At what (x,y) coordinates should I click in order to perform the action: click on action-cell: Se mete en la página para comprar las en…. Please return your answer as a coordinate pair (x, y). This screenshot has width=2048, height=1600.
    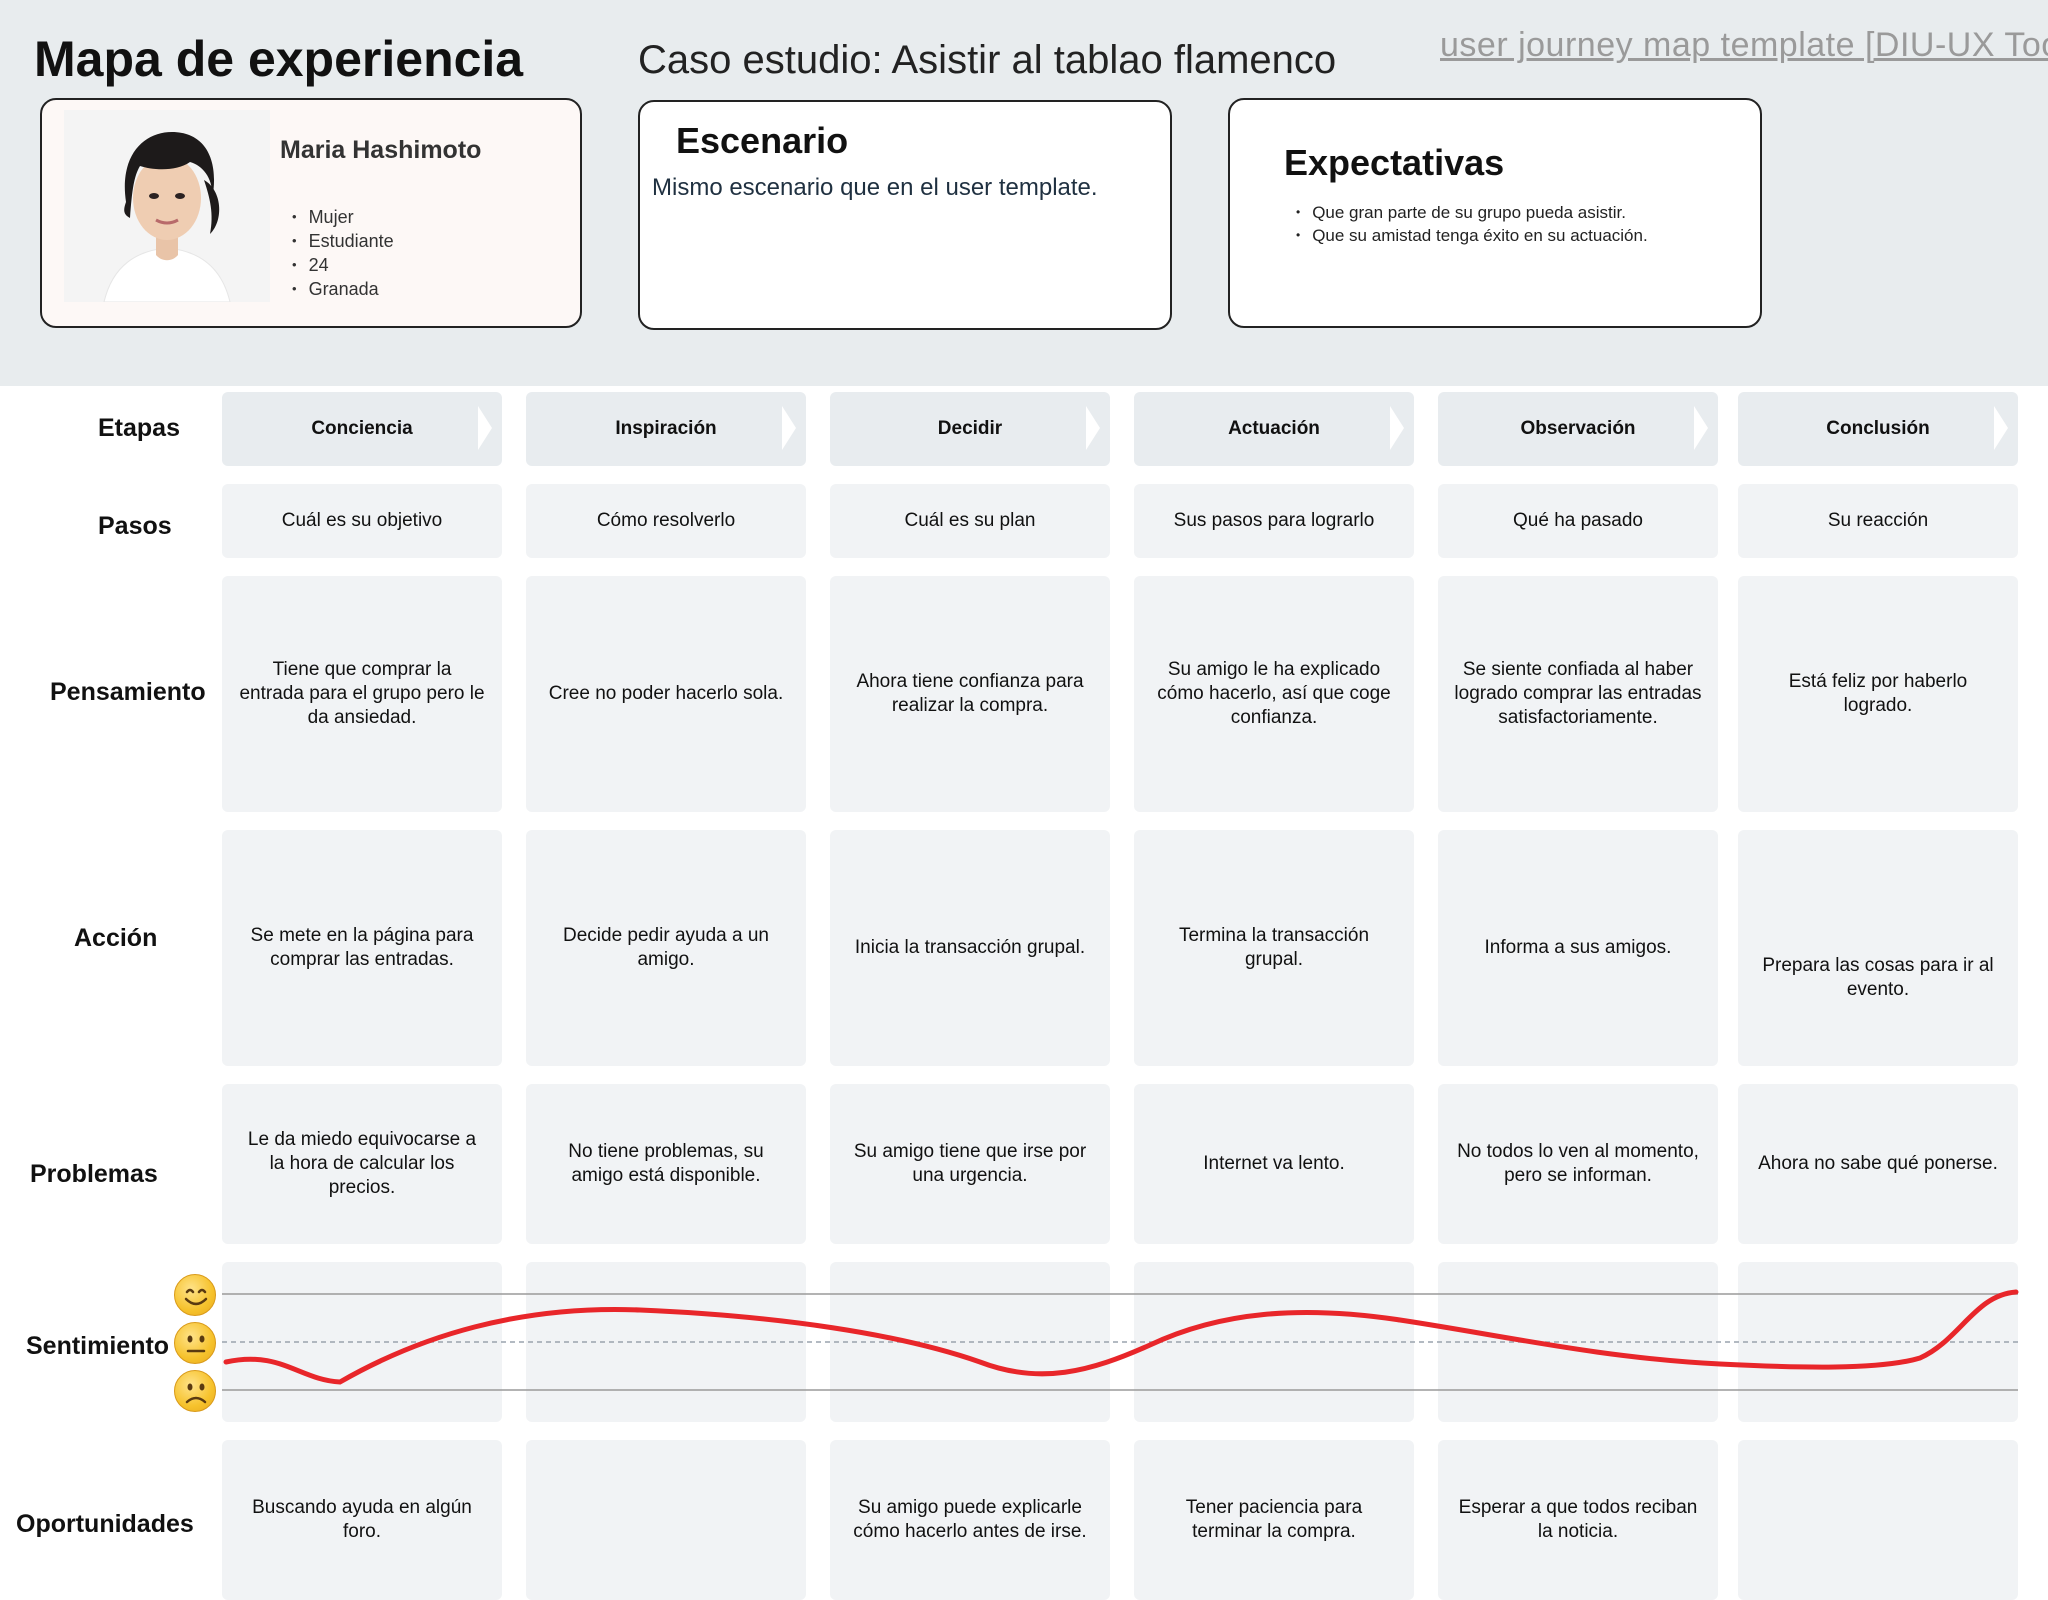
    Looking at the image, I should click on (362, 948).